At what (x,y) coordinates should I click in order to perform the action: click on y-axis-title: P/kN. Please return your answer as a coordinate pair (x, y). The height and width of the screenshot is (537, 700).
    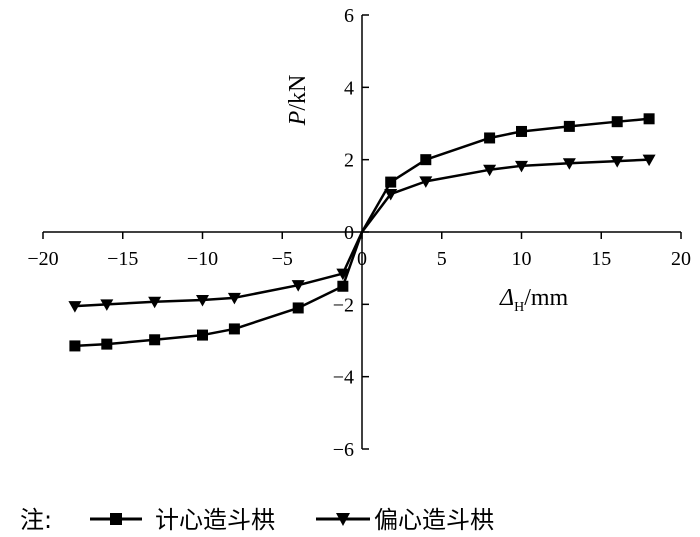
    Looking at the image, I should click on (298, 101).